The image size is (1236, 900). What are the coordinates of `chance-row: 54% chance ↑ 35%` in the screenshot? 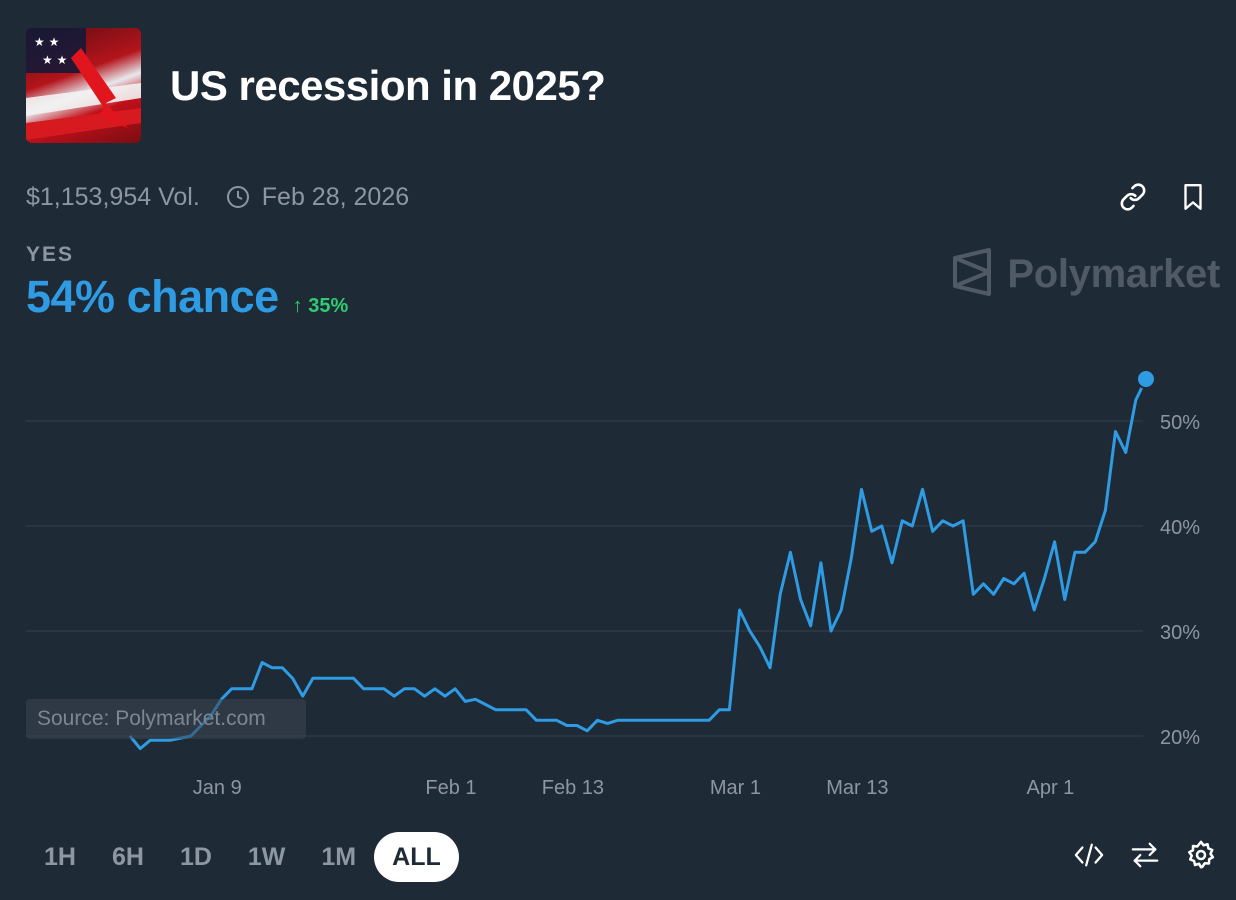 It's located at (187, 297).